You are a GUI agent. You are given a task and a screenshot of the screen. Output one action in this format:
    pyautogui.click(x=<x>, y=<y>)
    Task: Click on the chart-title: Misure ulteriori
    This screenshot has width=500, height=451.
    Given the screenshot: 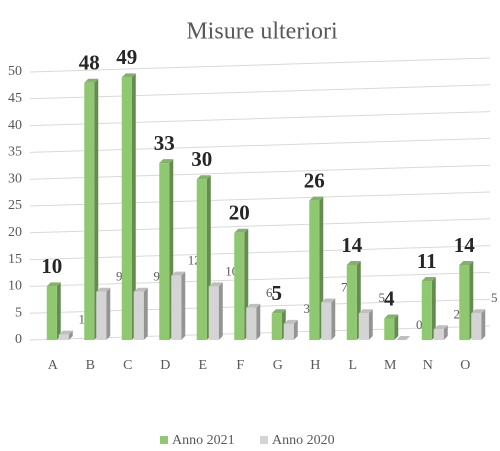 What is the action you would take?
    pyautogui.click(x=262, y=32)
    